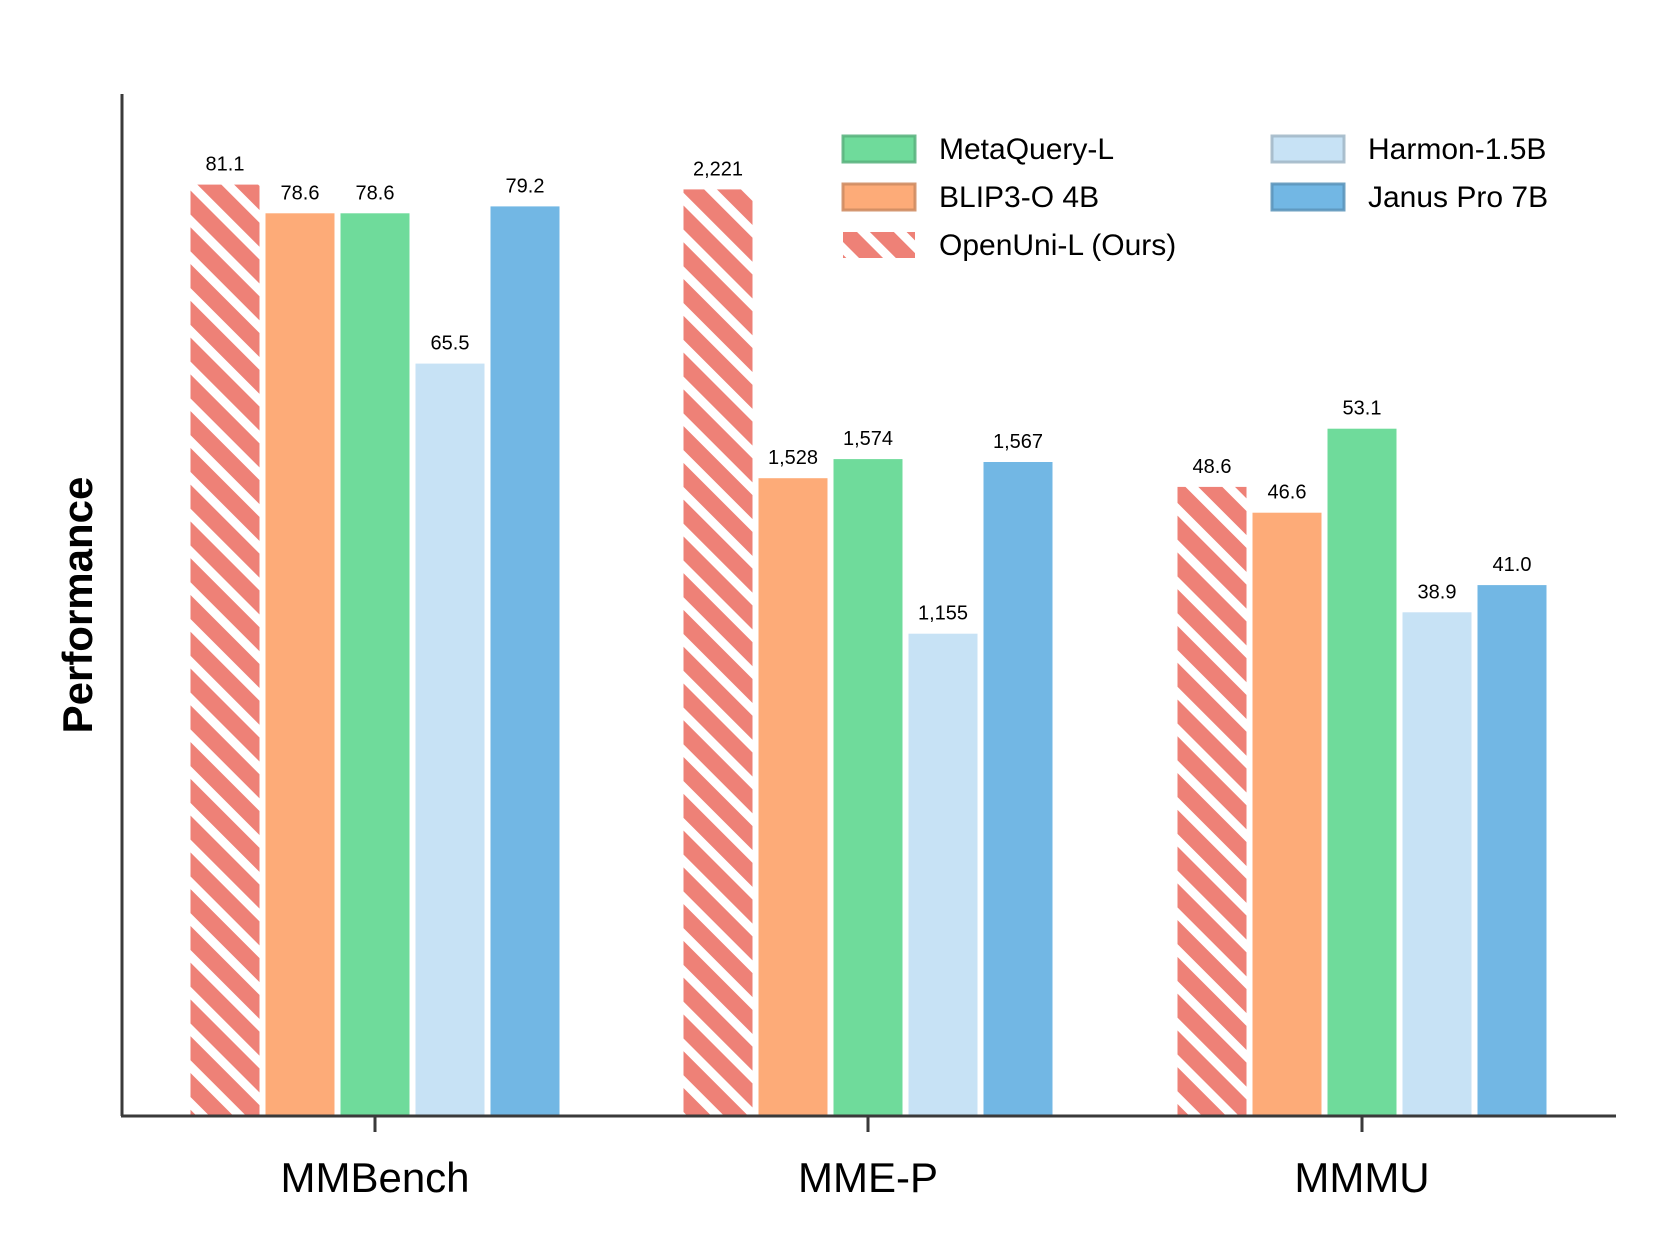  What do you see at coordinates (1361, 1177) in the screenshot?
I see `x-tick-label-mmmu: MMMU` at bounding box center [1361, 1177].